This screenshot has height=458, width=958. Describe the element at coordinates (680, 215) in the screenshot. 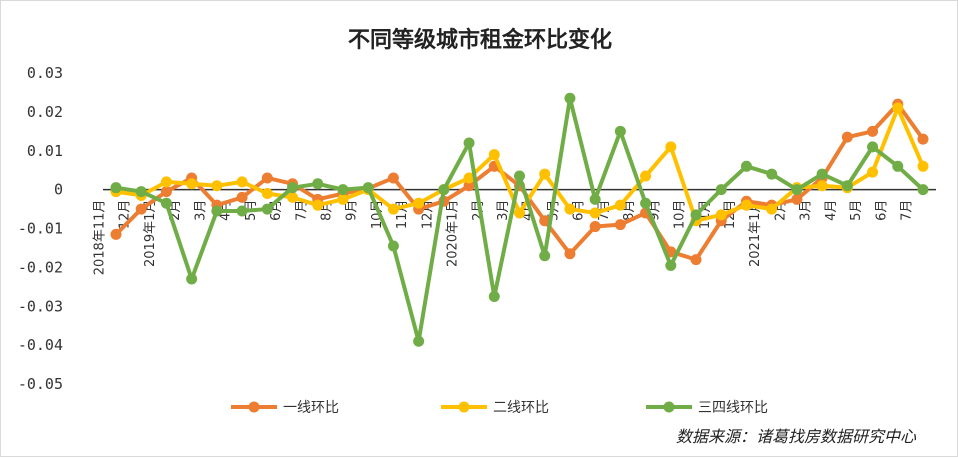

I see `x-tick-label: 10月` at that location.